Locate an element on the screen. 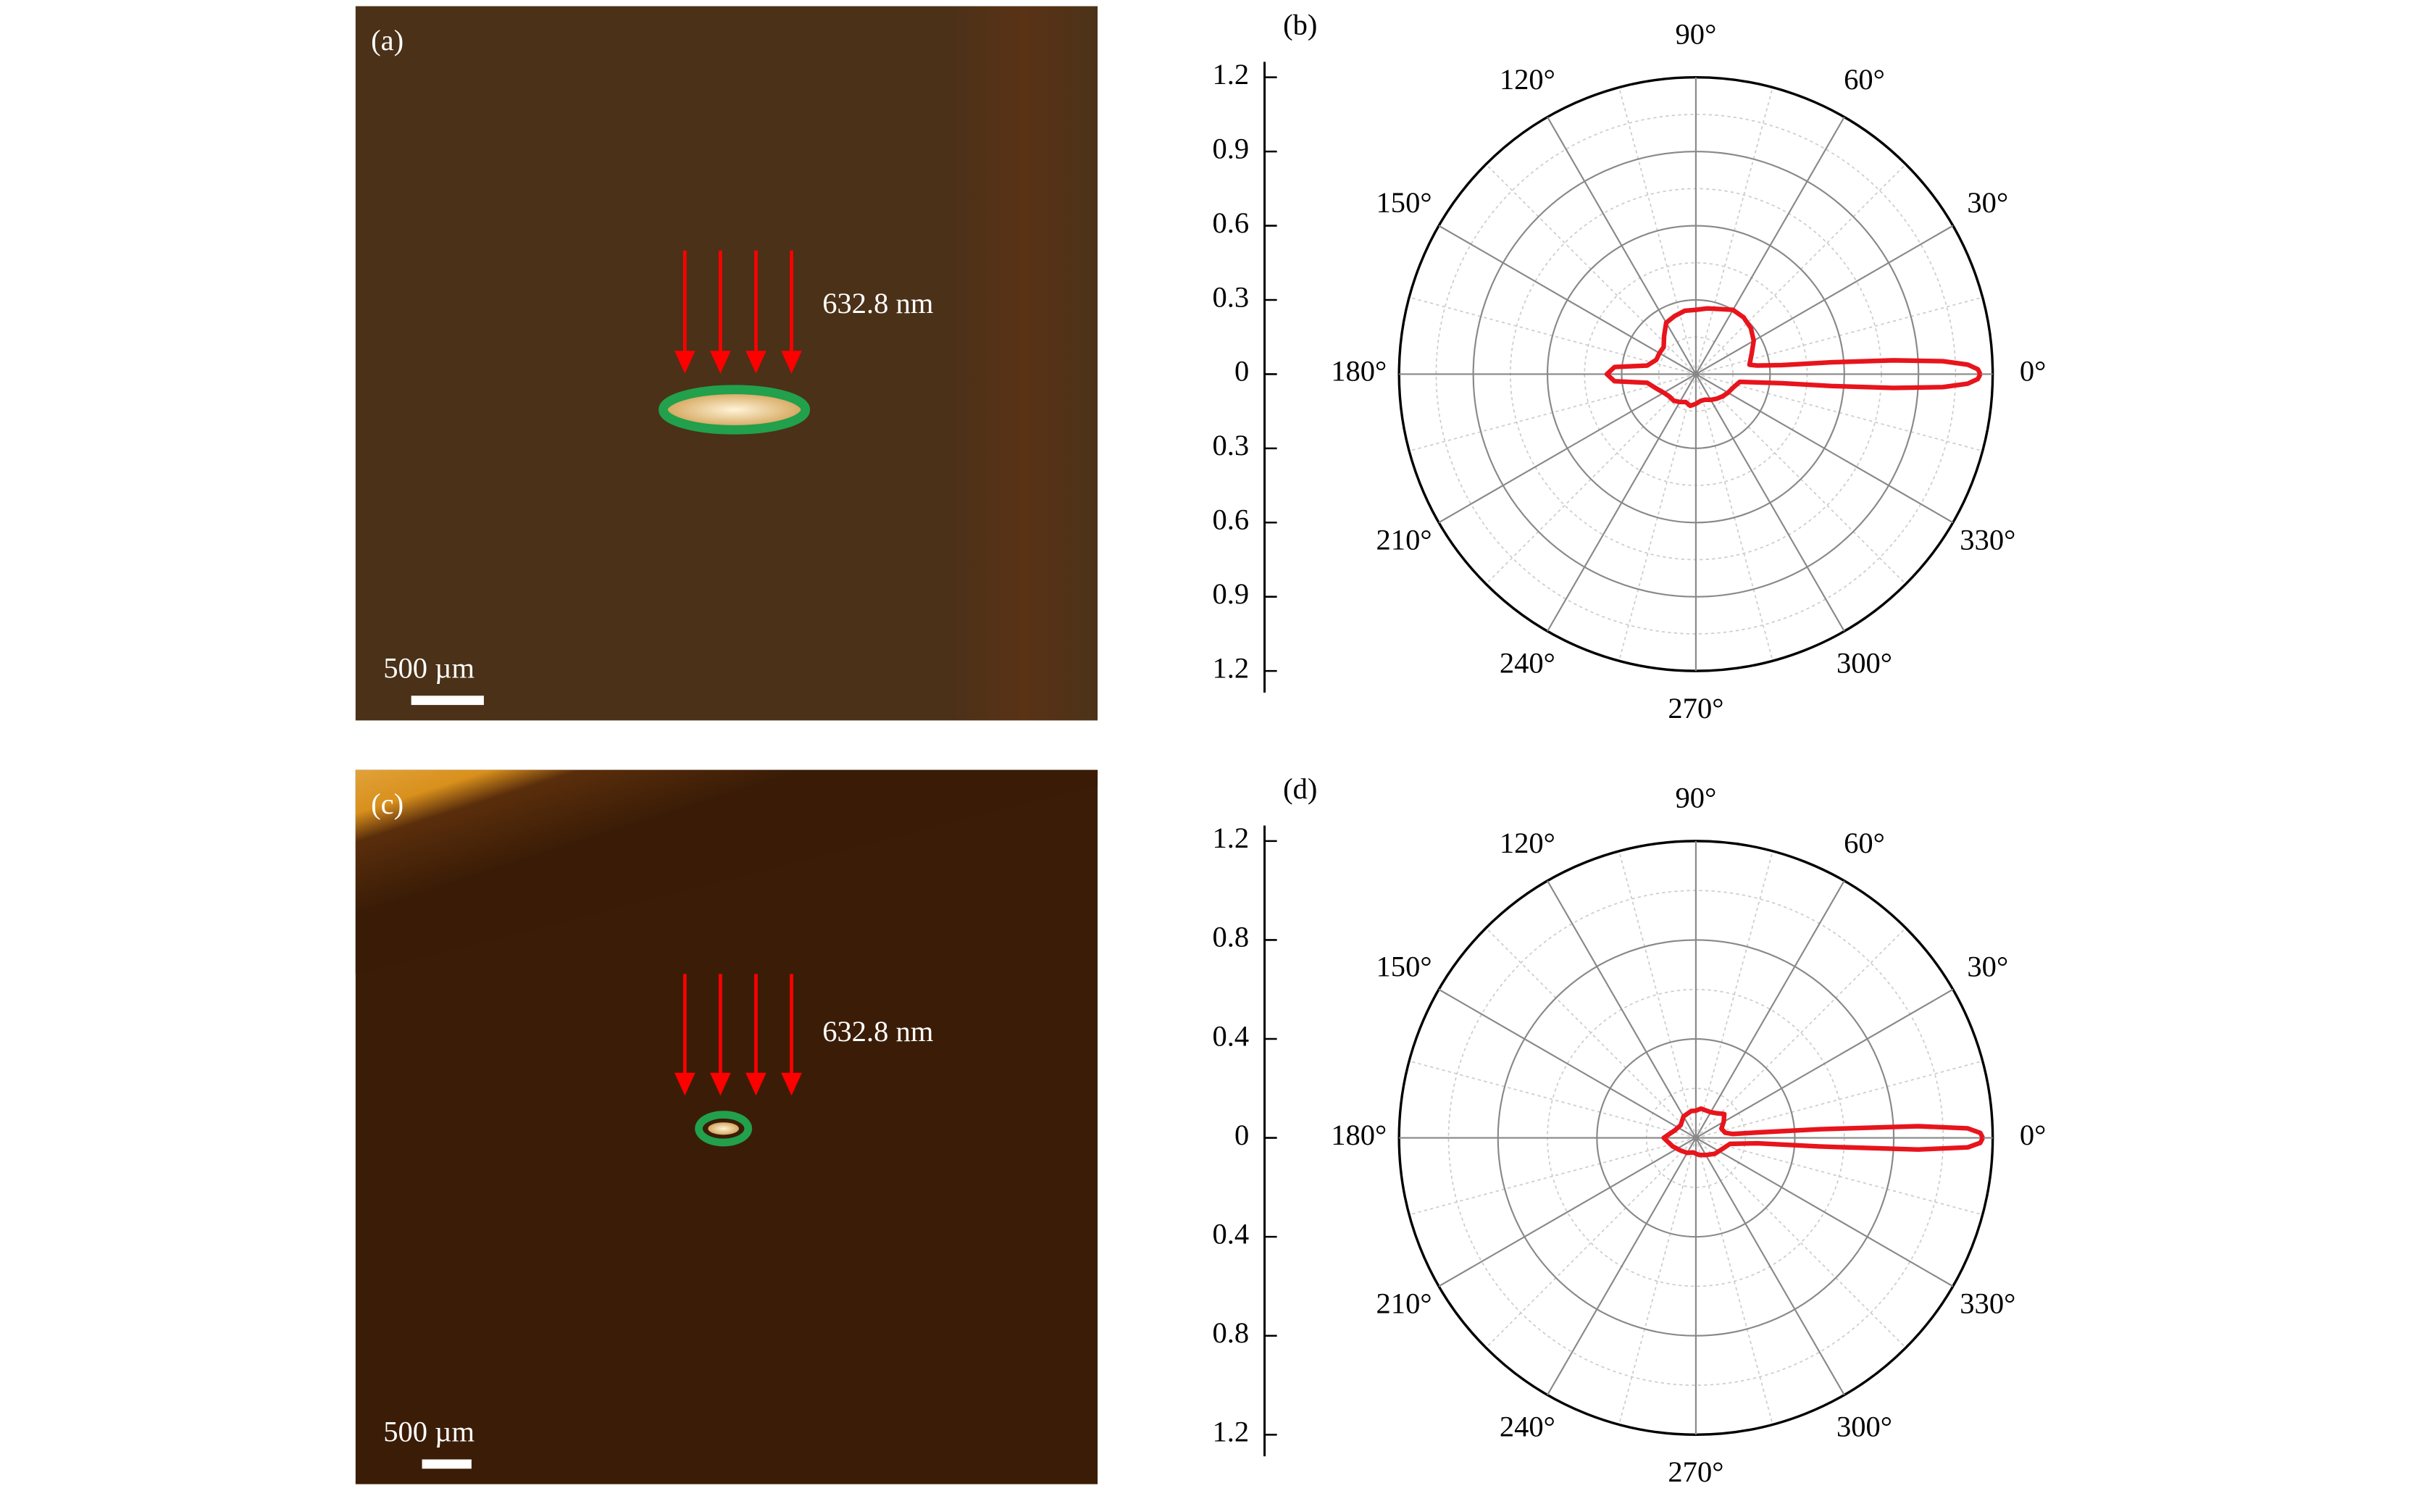  photo-a: (a) 632.8 nm 500 µm is located at coordinates (726, 363).